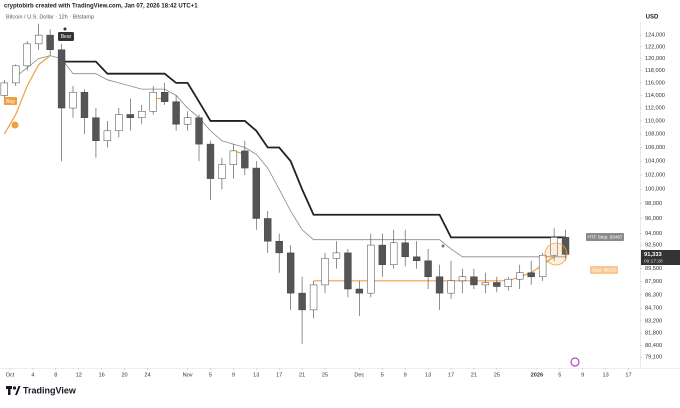 The width and height of the screenshot is (680, 408). Describe the element at coordinates (102, 375) in the screenshot. I see `x-tick-label: 16` at that location.